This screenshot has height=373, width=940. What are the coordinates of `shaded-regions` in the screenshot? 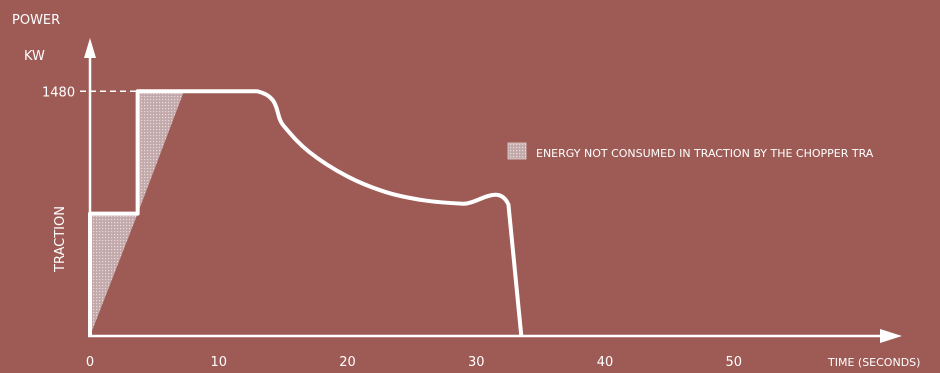 It's located at (137, 213).